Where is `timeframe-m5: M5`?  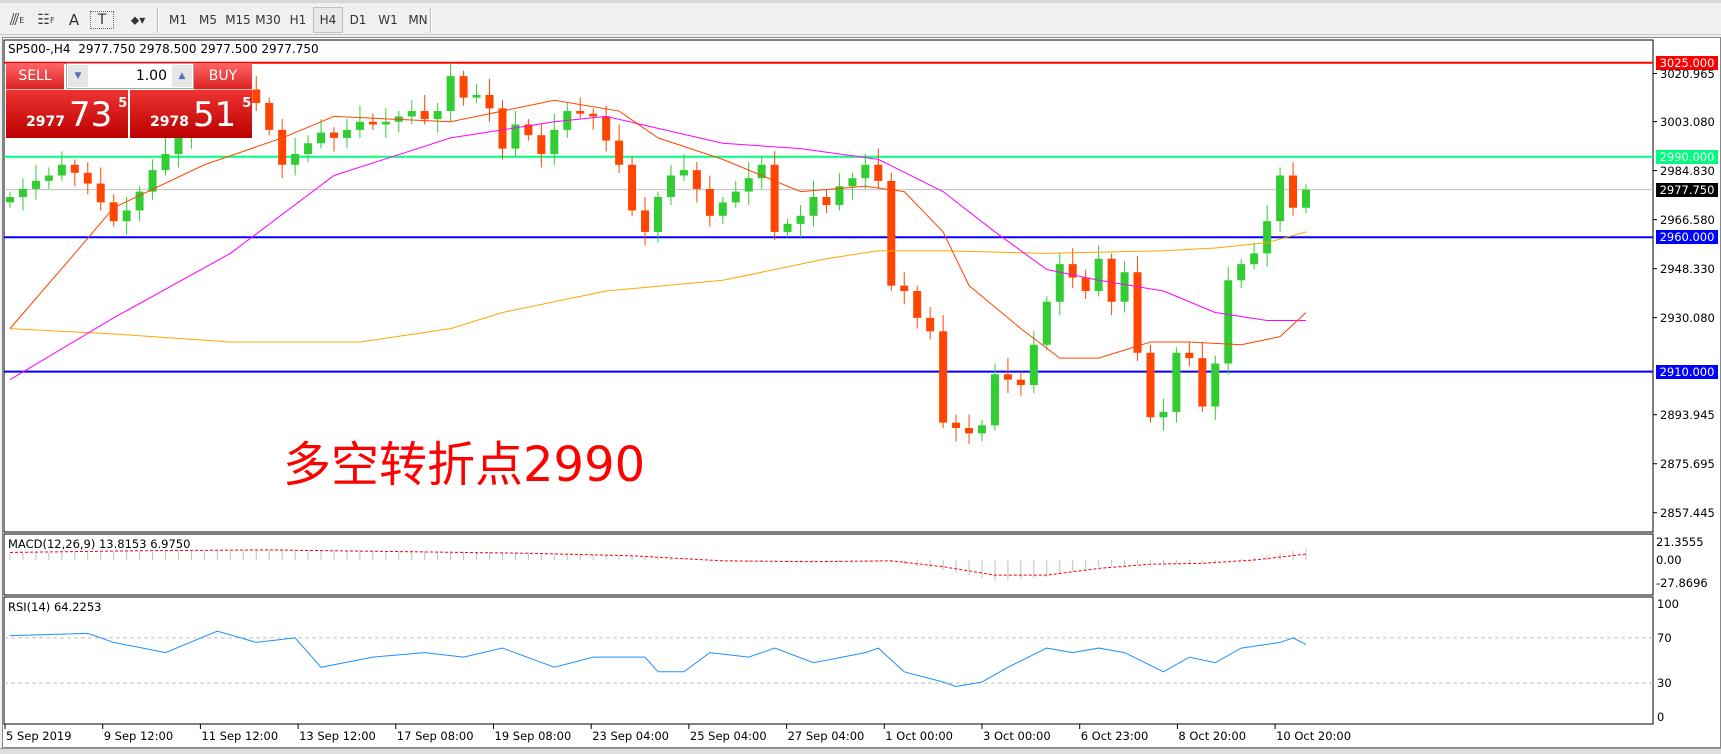 timeframe-m5: M5 is located at coordinates (208, 20).